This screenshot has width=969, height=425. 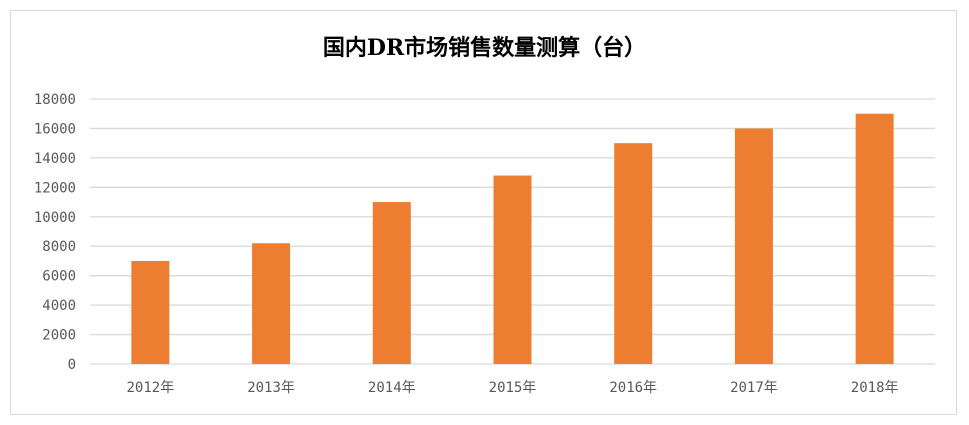 I want to click on y-tick-label: 2000, so click(x=59, y=336).